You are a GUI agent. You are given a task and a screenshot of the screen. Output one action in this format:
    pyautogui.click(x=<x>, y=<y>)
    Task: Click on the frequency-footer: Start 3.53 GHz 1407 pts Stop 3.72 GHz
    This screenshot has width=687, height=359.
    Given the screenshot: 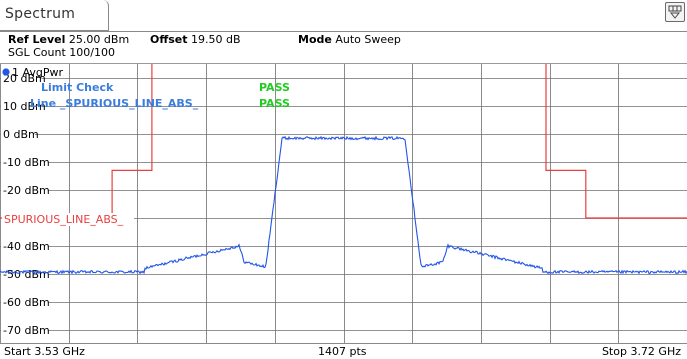 What is the action you would take?
    pyautogui.click(x=343, y=351)
    